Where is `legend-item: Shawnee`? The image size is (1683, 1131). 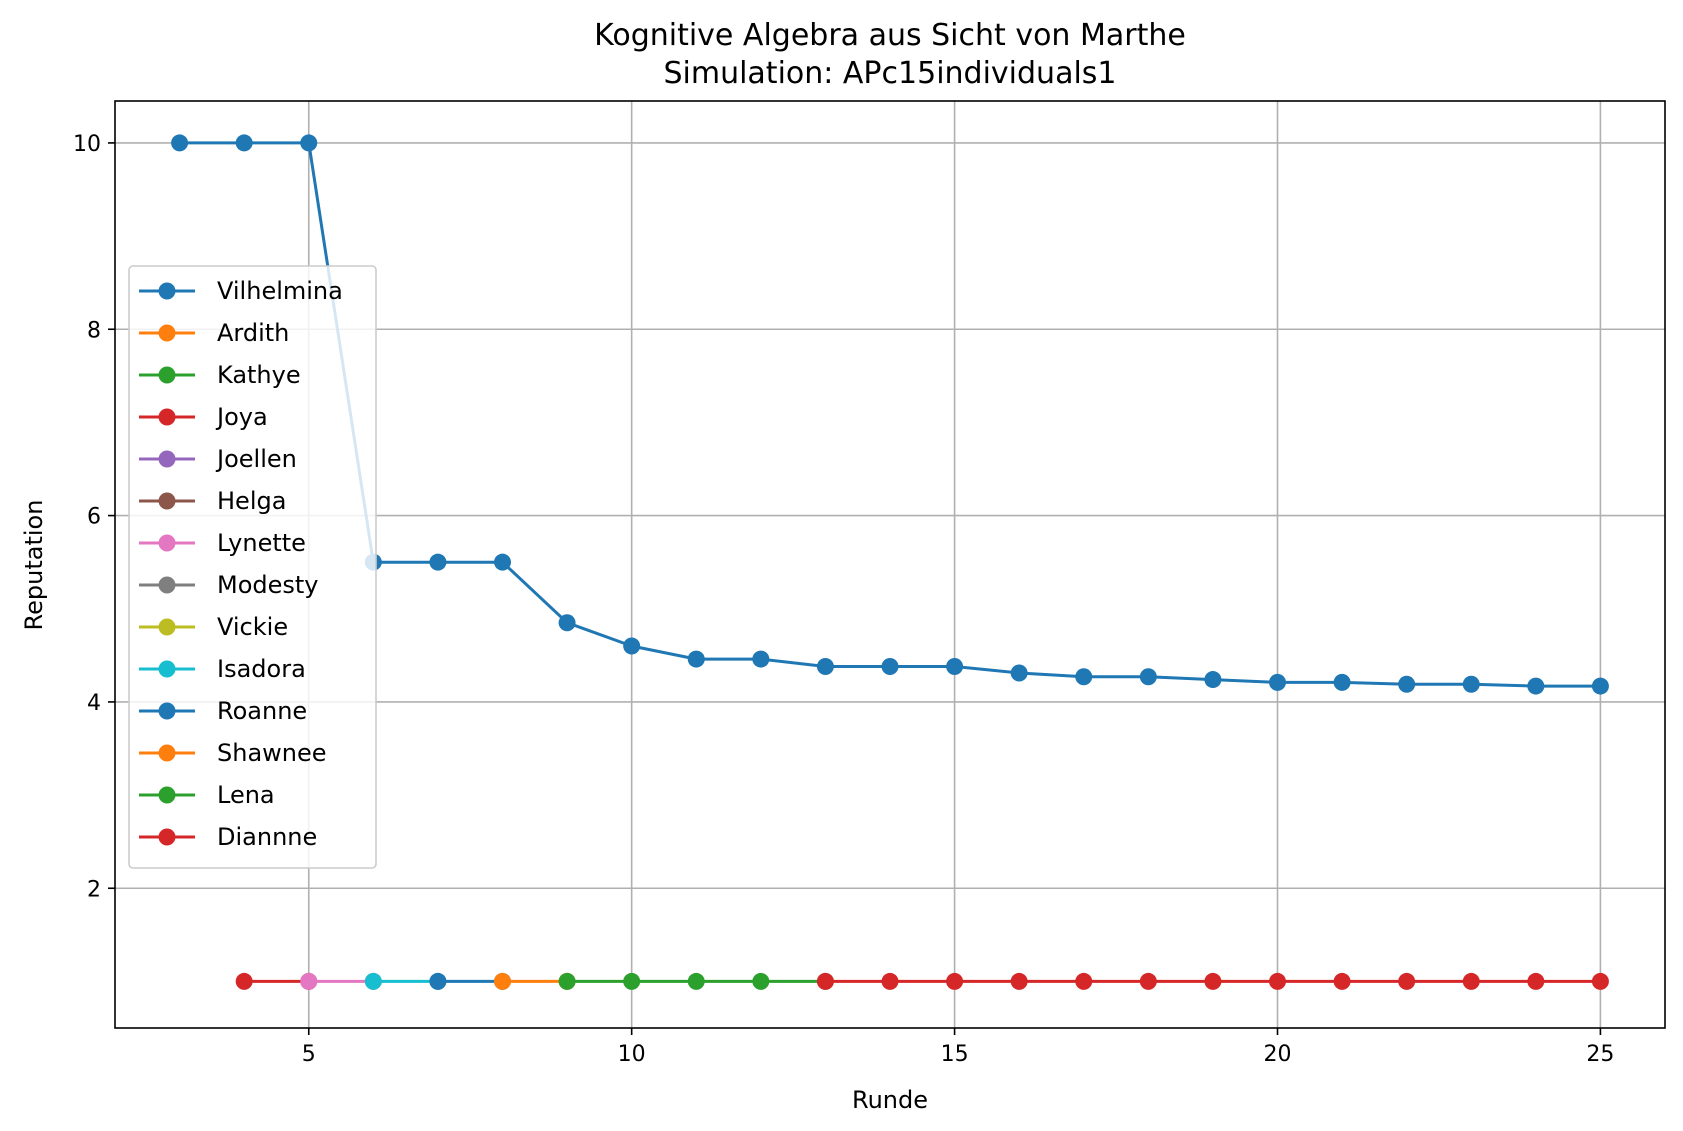
legend-item: Shawnee is located at coordinates (233, 753).